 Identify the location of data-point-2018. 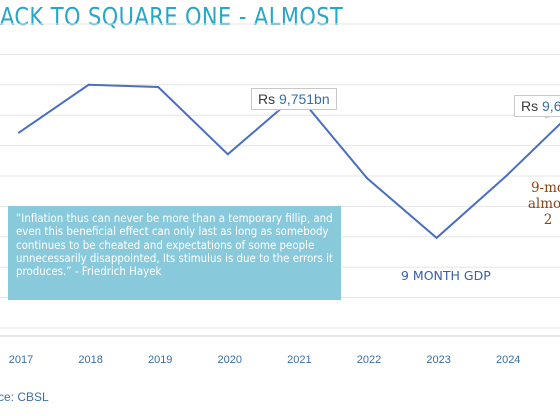
(88, 84).